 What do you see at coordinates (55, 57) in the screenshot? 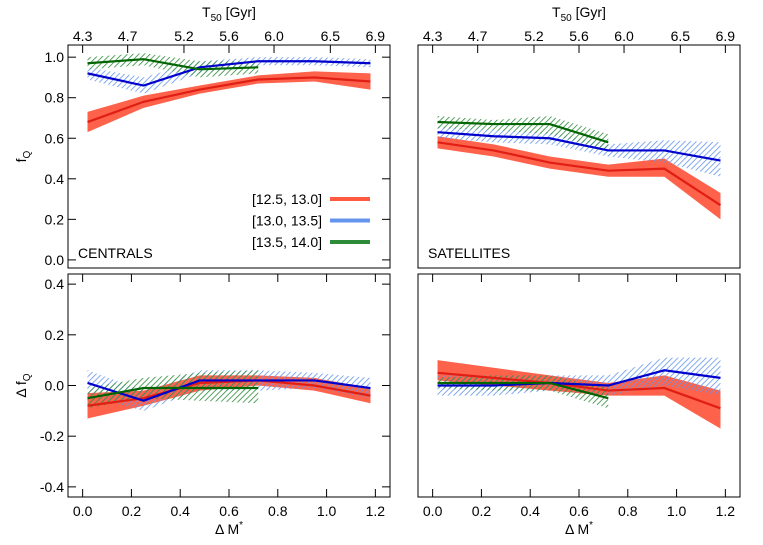
I see `y-tick-label: 1.0` at bounding box center [55, 57].